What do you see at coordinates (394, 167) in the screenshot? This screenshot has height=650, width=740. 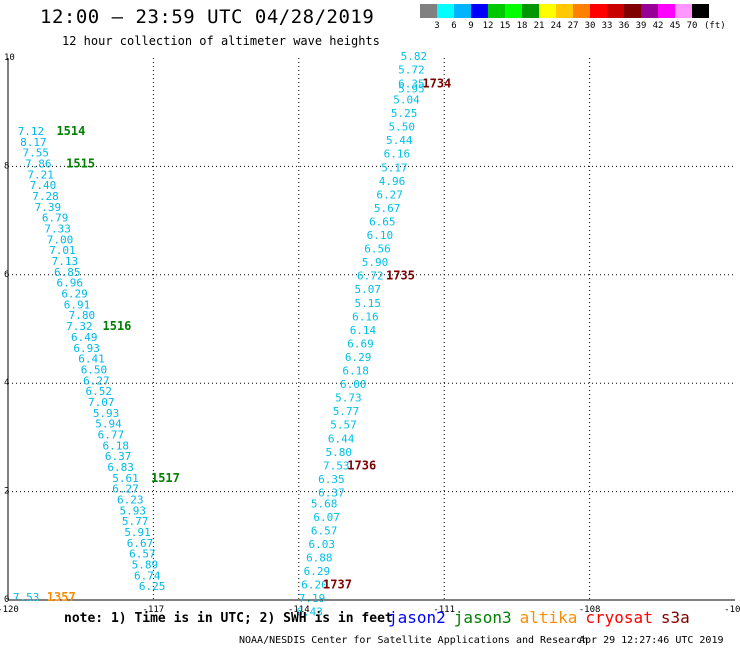 I see `wave-height-value: 5.17` at bounding box center [394, 167].